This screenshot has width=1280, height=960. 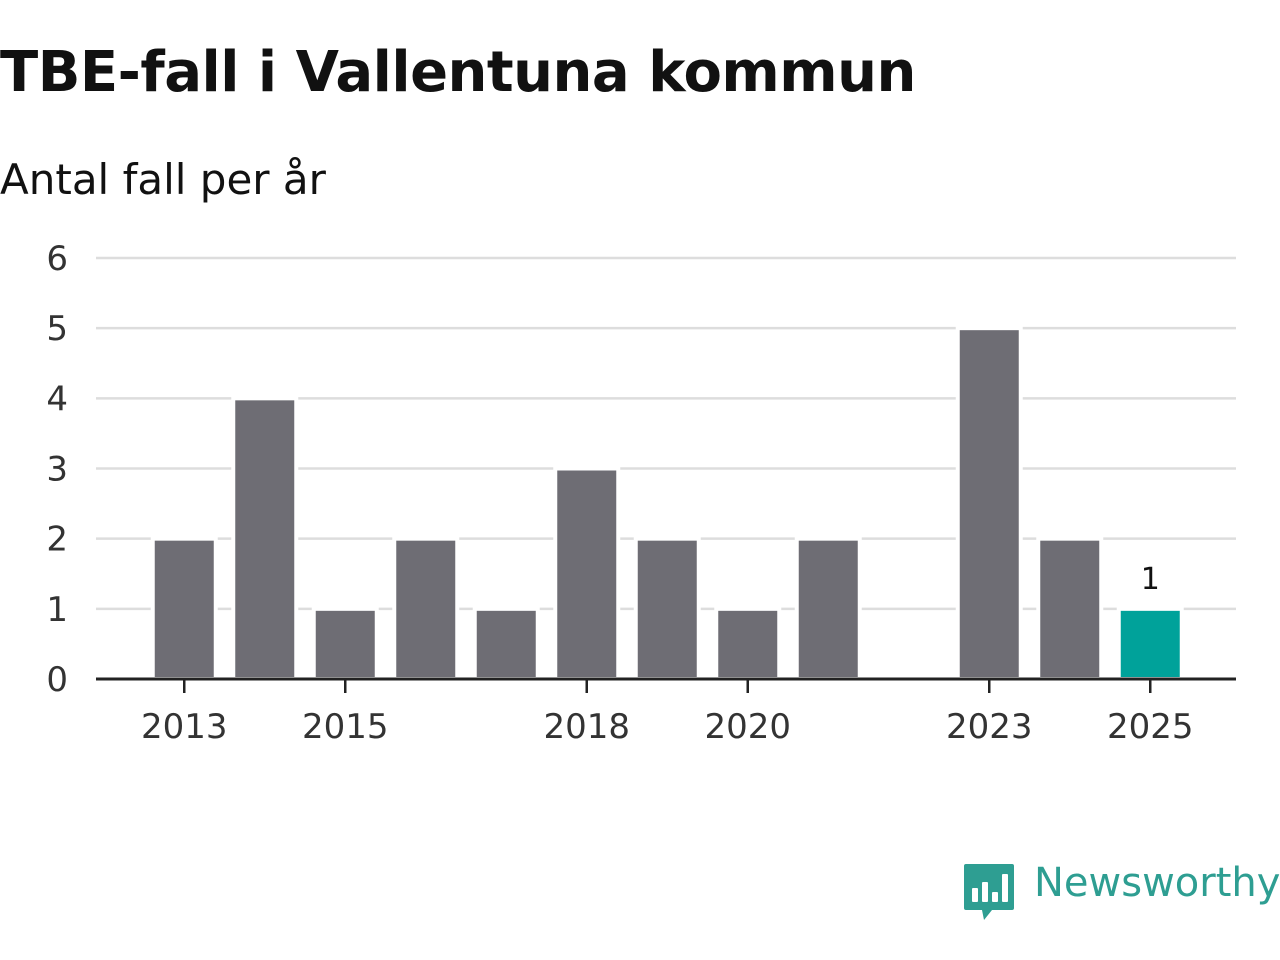 I want to click on bar-chart-speech-bubble-icon, so click(x=989, y=892).